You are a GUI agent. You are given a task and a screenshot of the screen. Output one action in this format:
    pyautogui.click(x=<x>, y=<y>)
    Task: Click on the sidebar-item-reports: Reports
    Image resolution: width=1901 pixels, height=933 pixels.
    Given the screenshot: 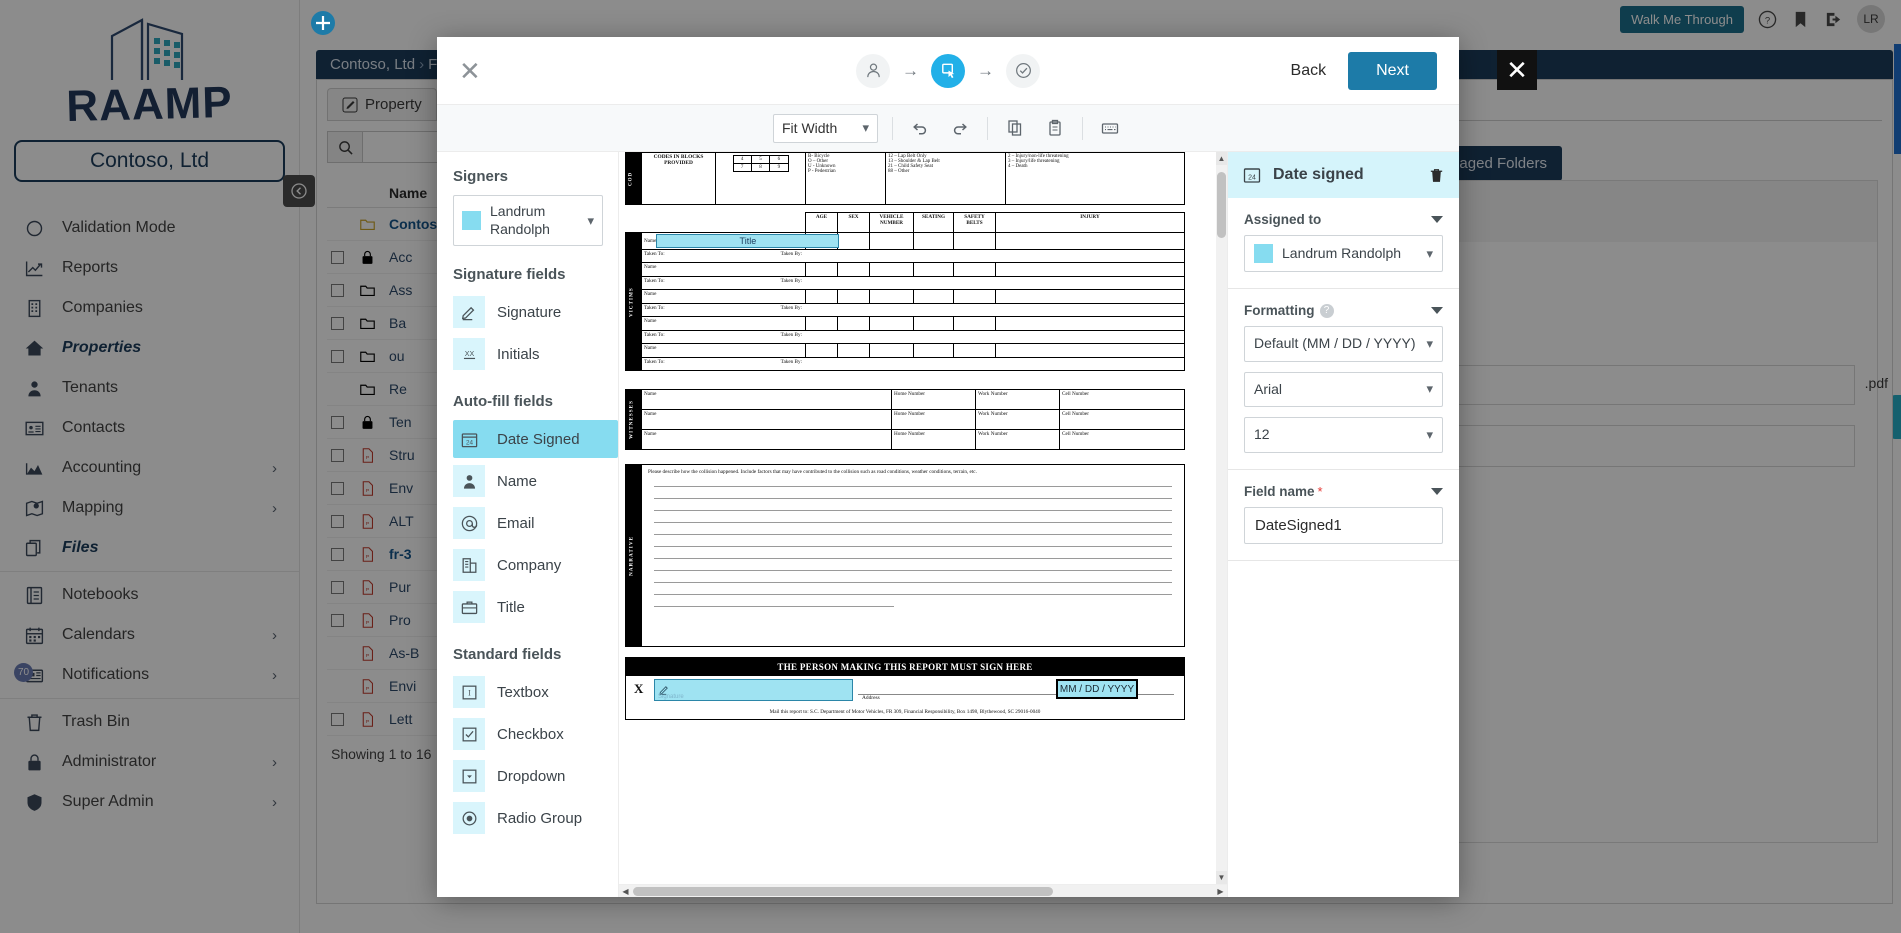 What is the action you would take?
    pyautogui.click(x=149, y=268)
    